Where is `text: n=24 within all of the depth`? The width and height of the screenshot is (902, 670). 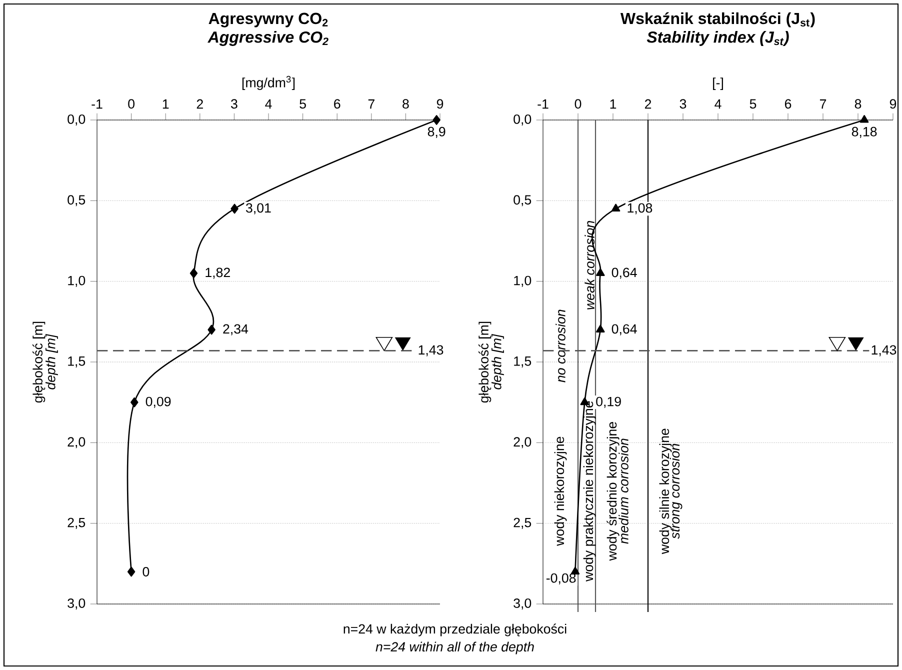
text: n=24 within all of the depth is located at coordinates (455, 648).